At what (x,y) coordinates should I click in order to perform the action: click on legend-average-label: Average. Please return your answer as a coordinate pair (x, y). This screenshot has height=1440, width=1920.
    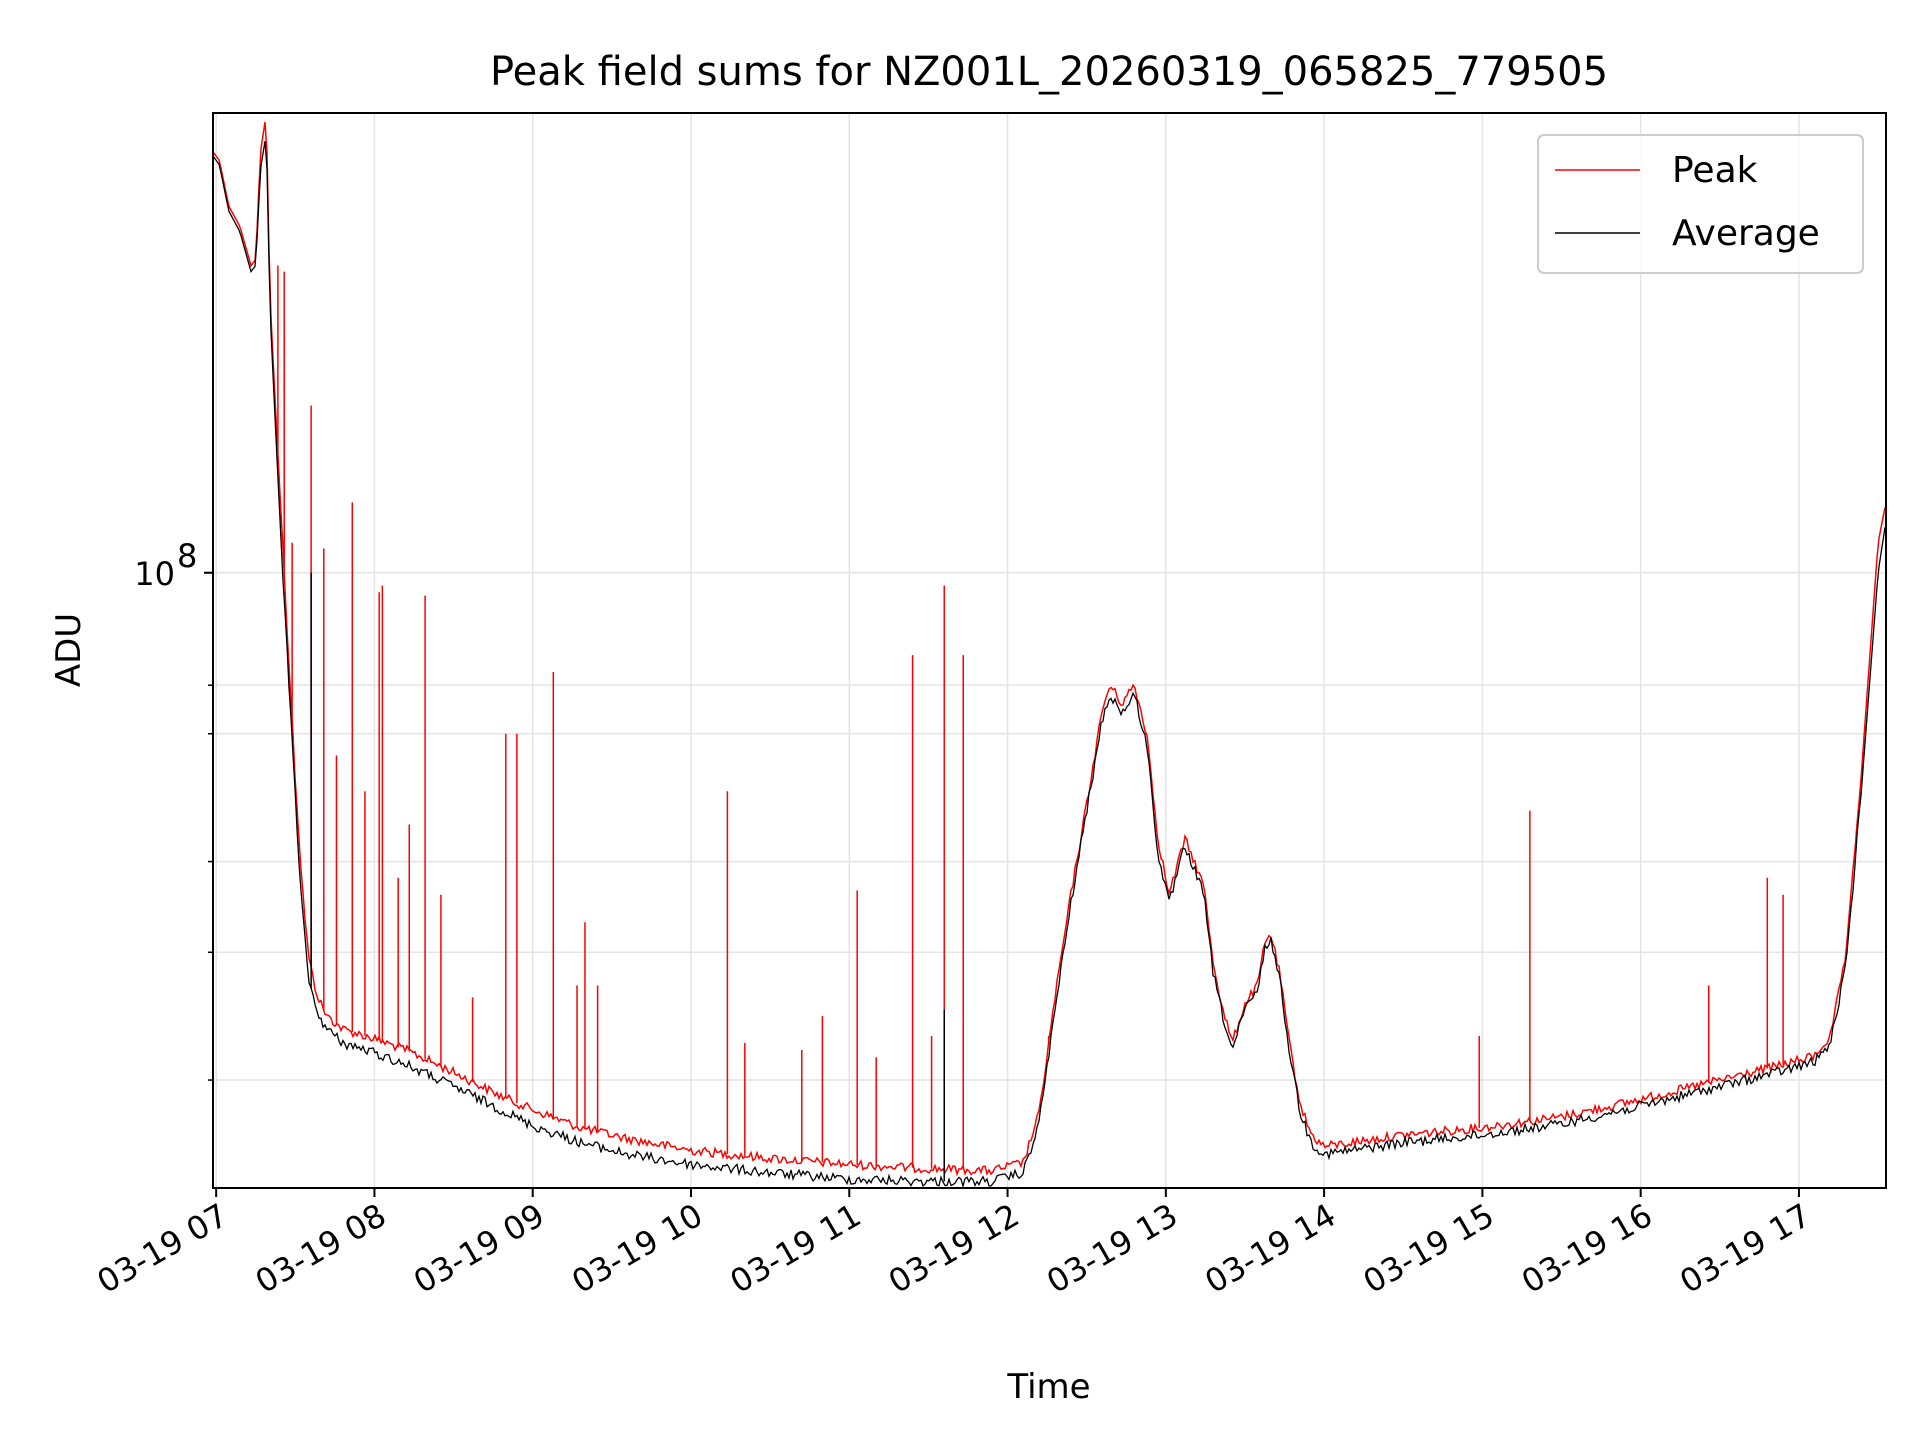
    Looking at the image, I should click on (1746, 233).